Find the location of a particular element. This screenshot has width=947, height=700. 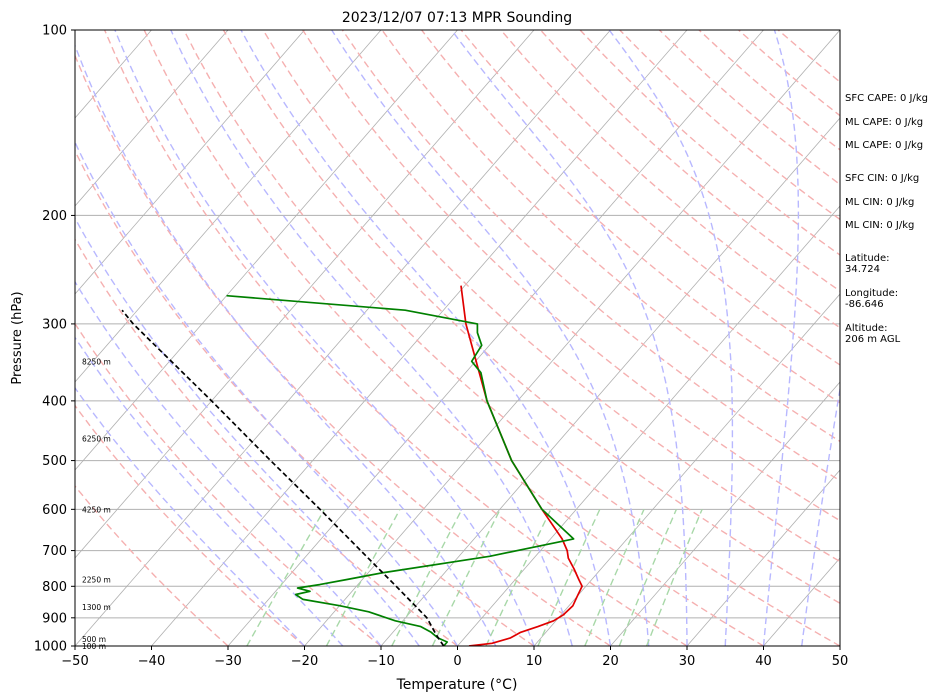

x-tick-label: −20 is located at coordinates (304, 661).